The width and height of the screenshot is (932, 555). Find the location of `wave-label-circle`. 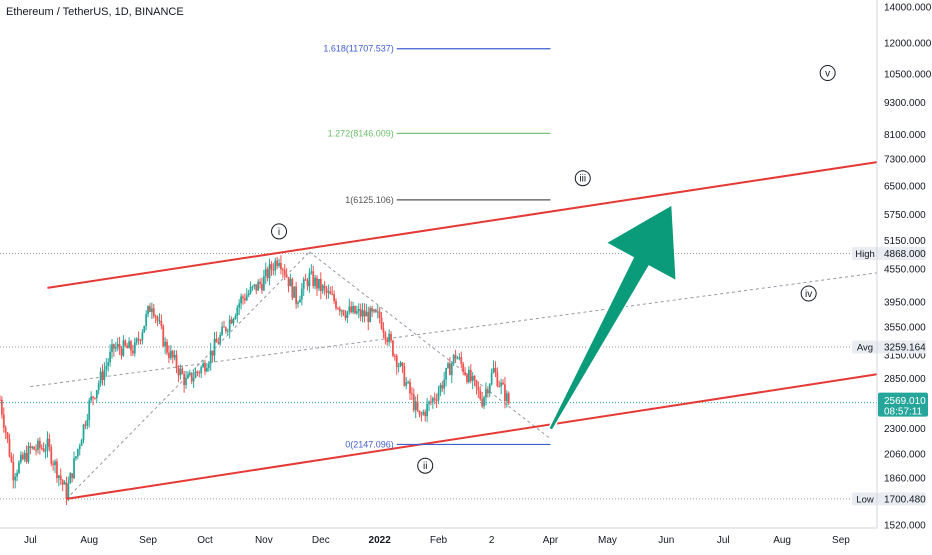

wave-label-circle is located at coordinates (279, 231).